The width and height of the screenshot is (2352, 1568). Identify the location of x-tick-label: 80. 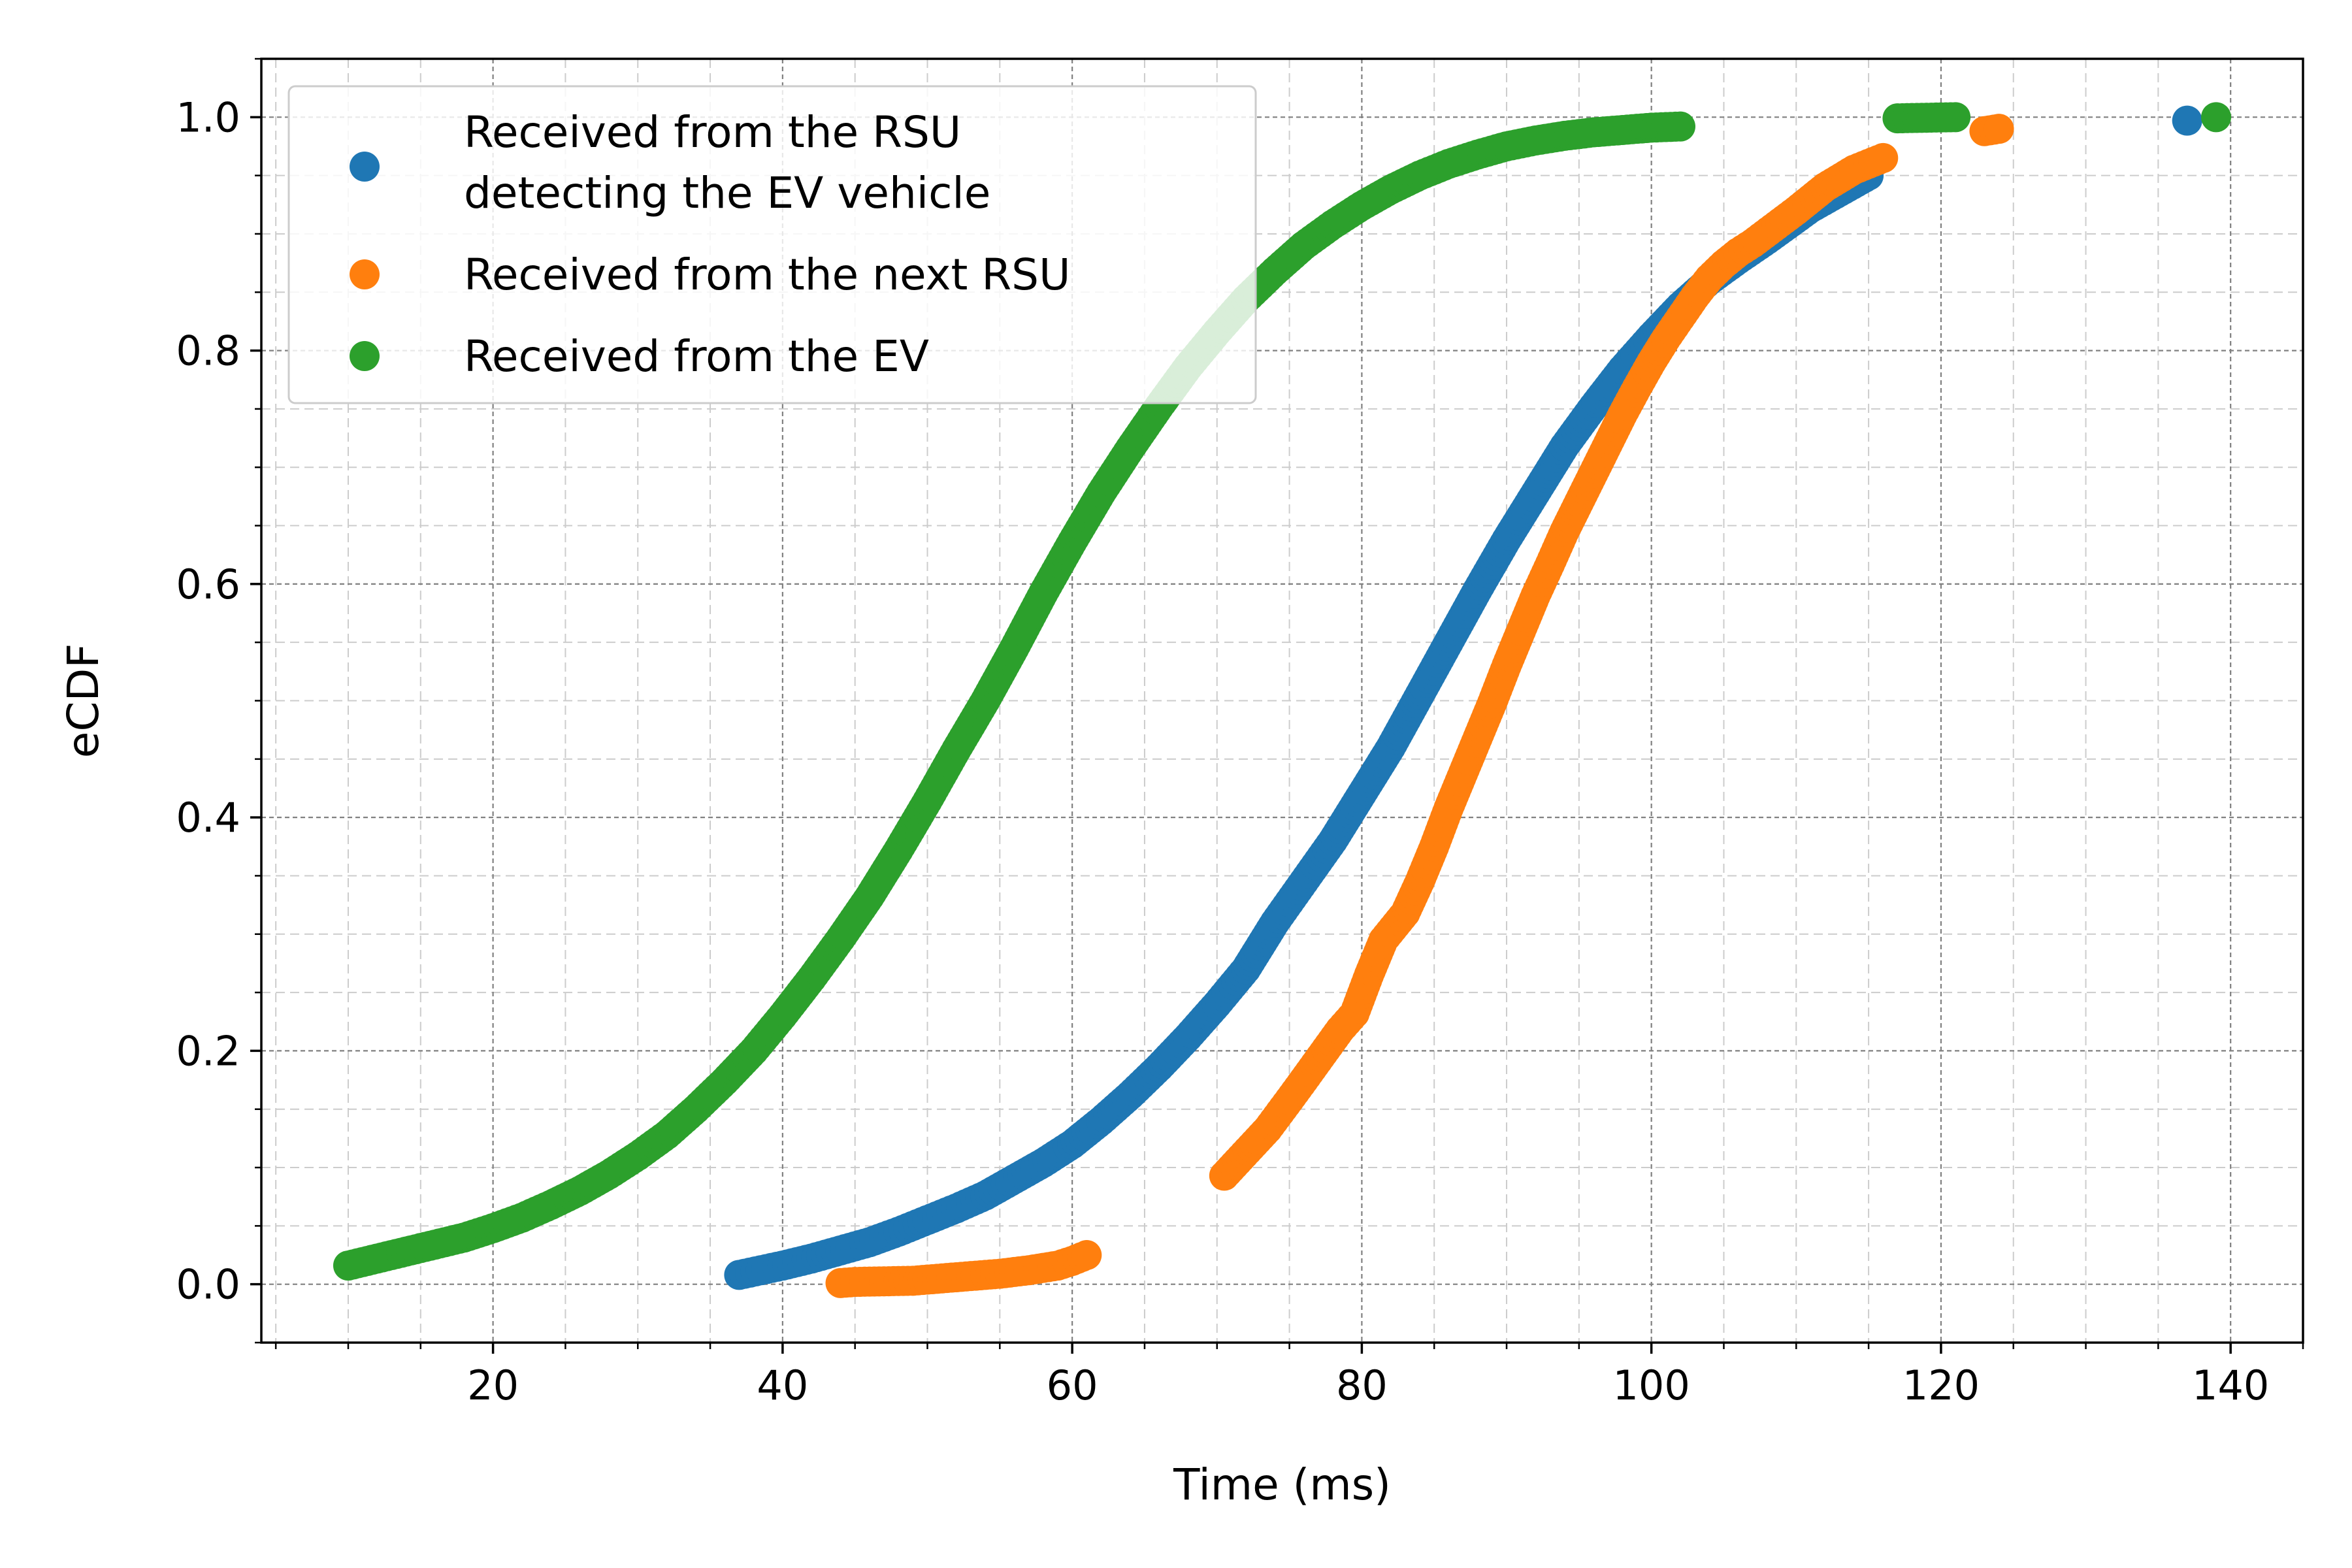
(1362, 1385).